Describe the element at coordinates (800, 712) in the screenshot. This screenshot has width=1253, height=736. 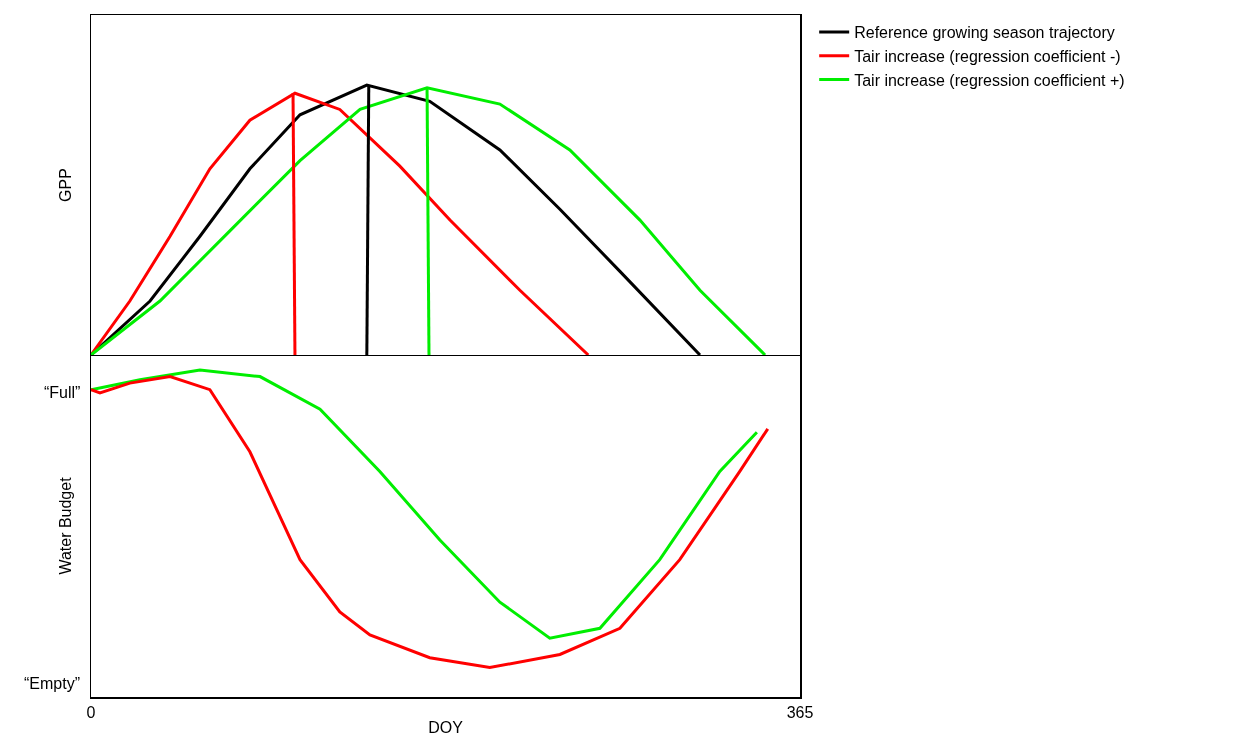
I see `x-tick-label: 365` at that location.